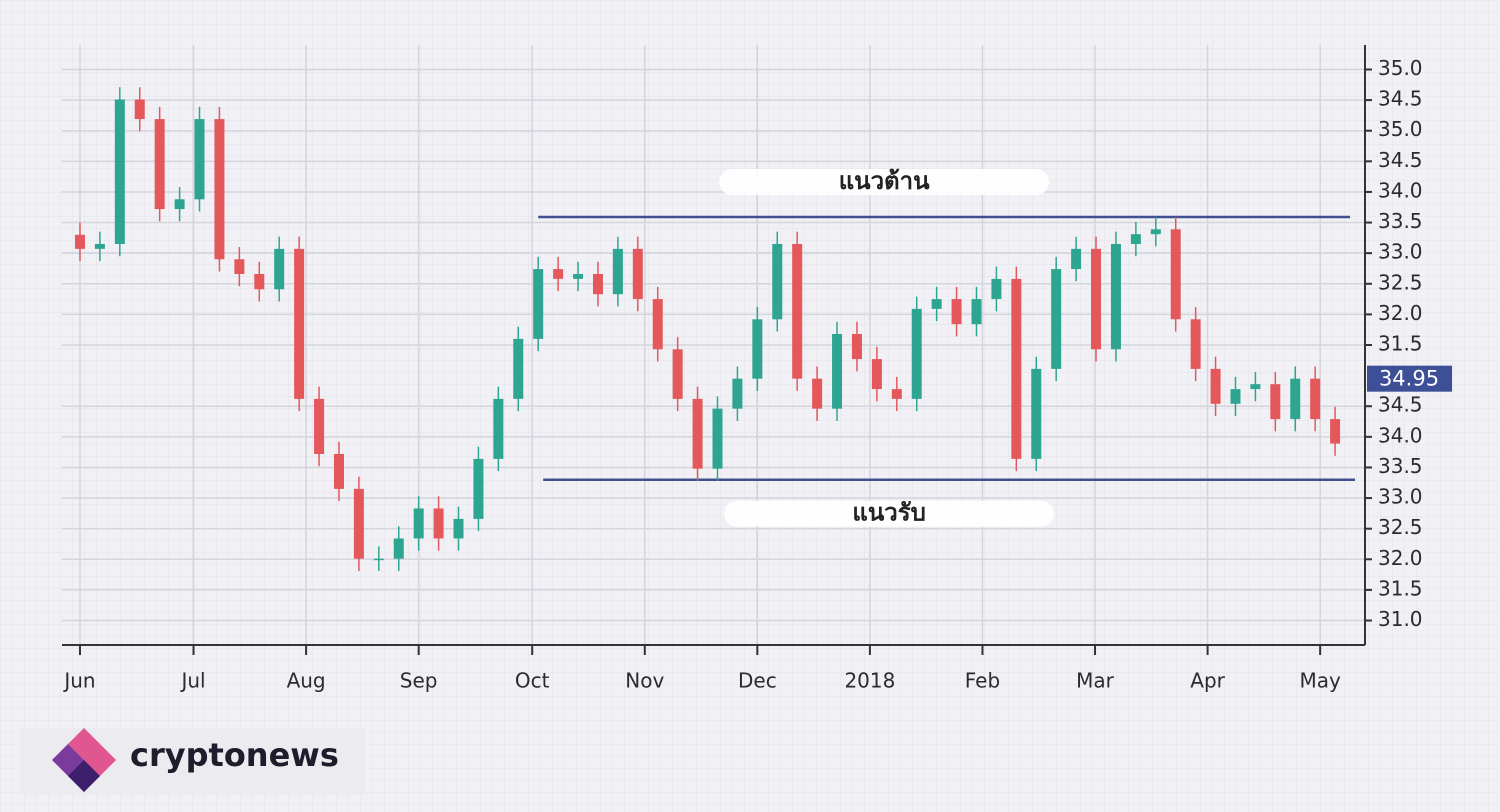 Image resolution: width=1500 pixels, height=812 pixels. Describe the element at coordinates (306, 681) in the screenshot. I see `x-tick-label: Aug` at that location.